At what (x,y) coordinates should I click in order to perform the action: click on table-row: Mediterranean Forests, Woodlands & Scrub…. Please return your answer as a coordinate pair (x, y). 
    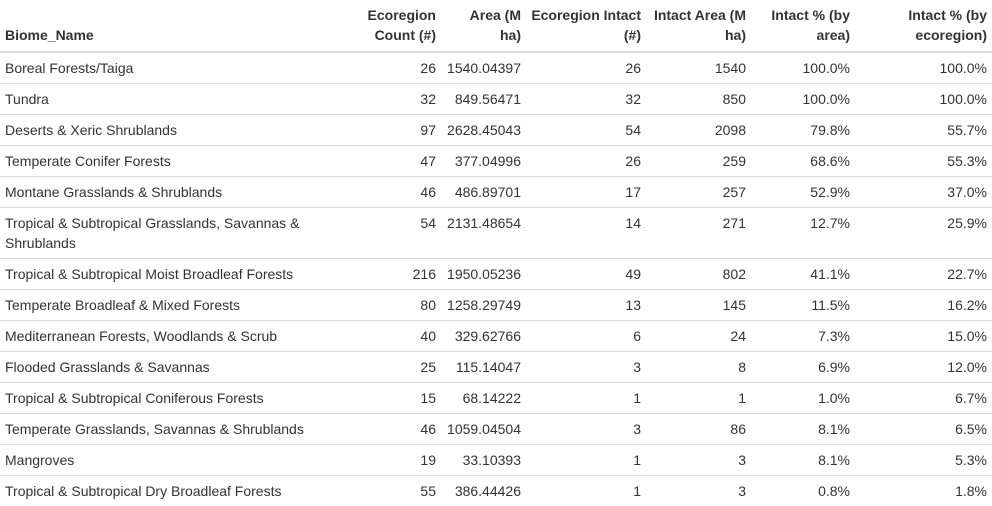
    Looking at the image, I should click on (496, 336).